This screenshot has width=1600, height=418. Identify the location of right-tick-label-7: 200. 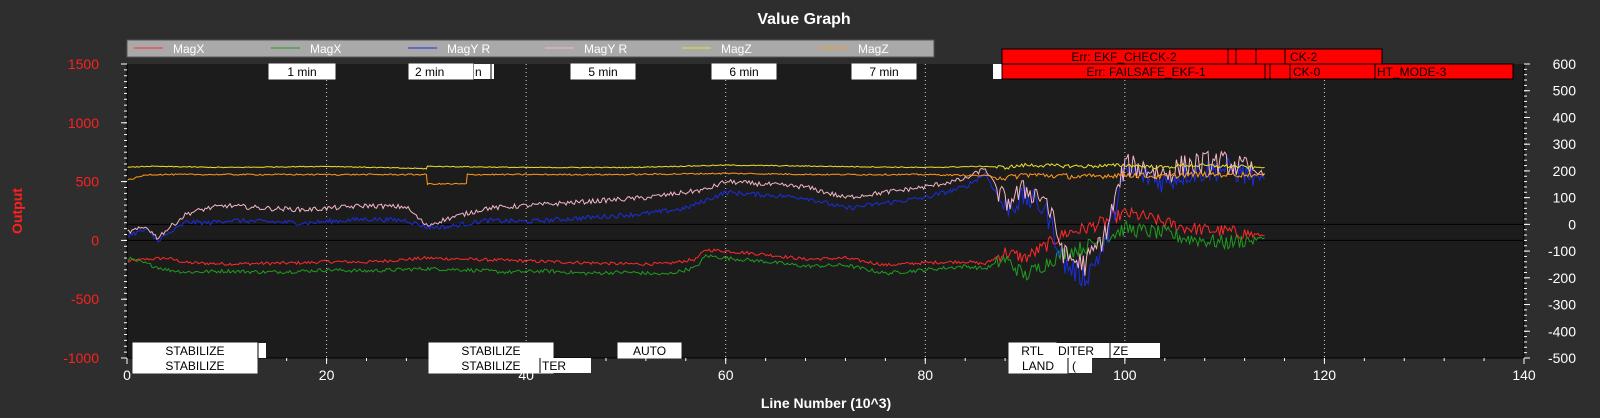
(1565, 171).